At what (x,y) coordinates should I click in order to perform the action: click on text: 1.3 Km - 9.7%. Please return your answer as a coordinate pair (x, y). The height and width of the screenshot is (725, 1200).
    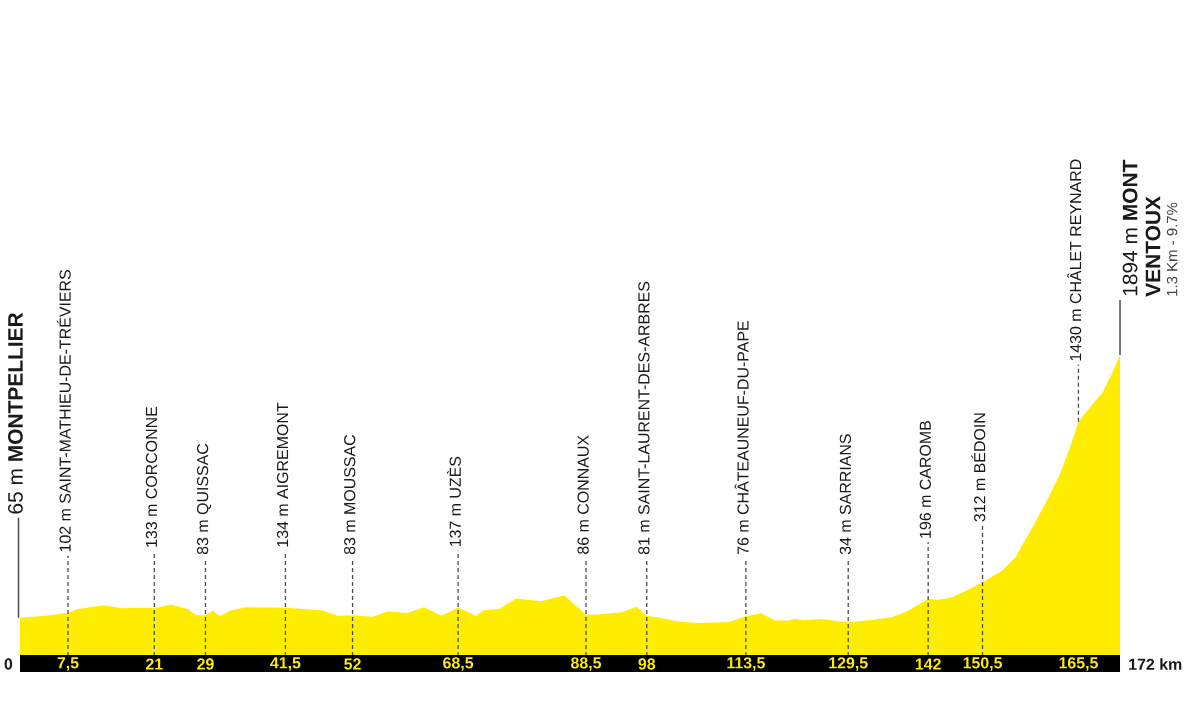
    Looking at the image, I should click on (1172, 249).